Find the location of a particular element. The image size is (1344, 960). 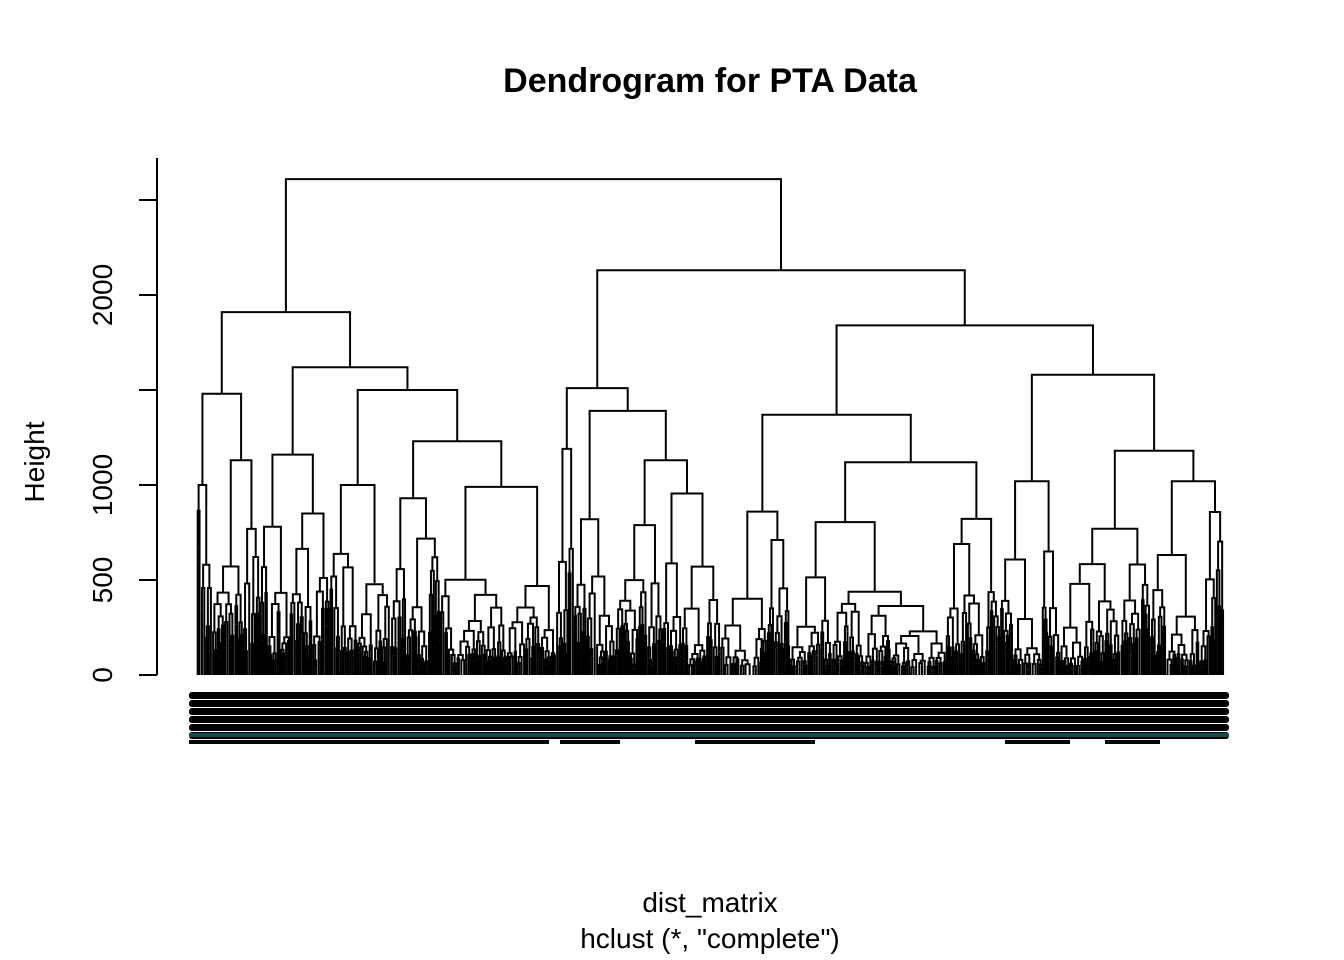

y-tick-label: 1000 is located at coordinates (102, 485).